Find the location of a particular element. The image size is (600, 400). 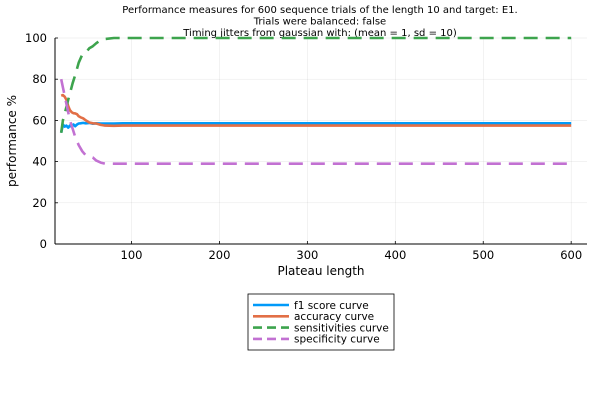

y-tick-label: 60 is located at coordinates (39, 120).